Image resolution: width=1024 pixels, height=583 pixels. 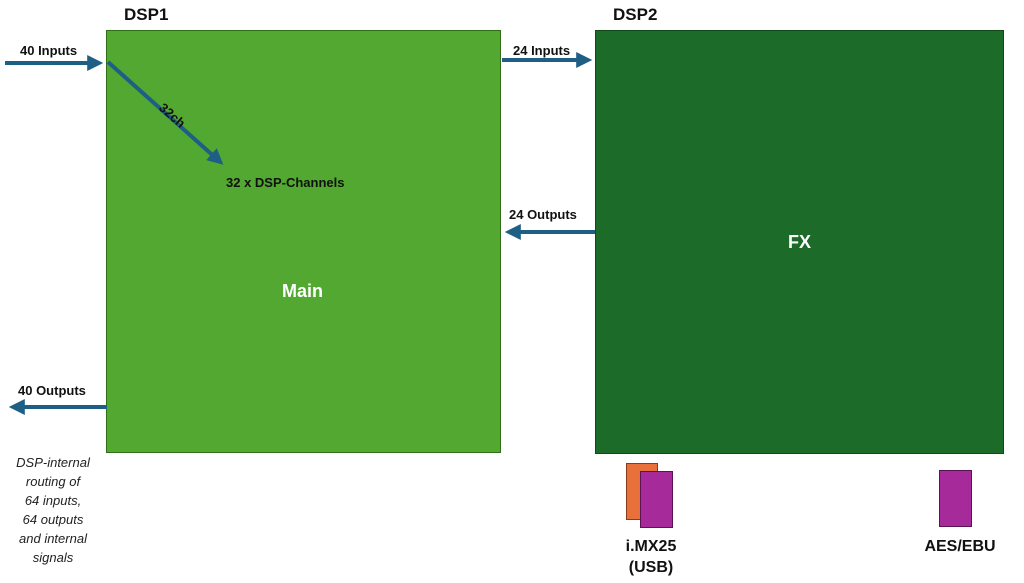 I want to click on note-line: 64 outputs, so click(x=53, y=519).